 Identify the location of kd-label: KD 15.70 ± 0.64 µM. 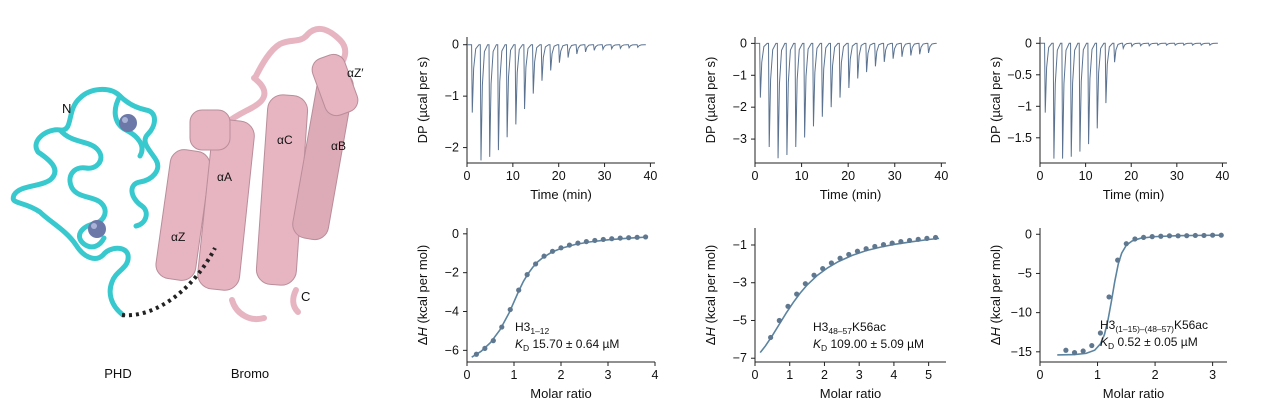
(567, 345).